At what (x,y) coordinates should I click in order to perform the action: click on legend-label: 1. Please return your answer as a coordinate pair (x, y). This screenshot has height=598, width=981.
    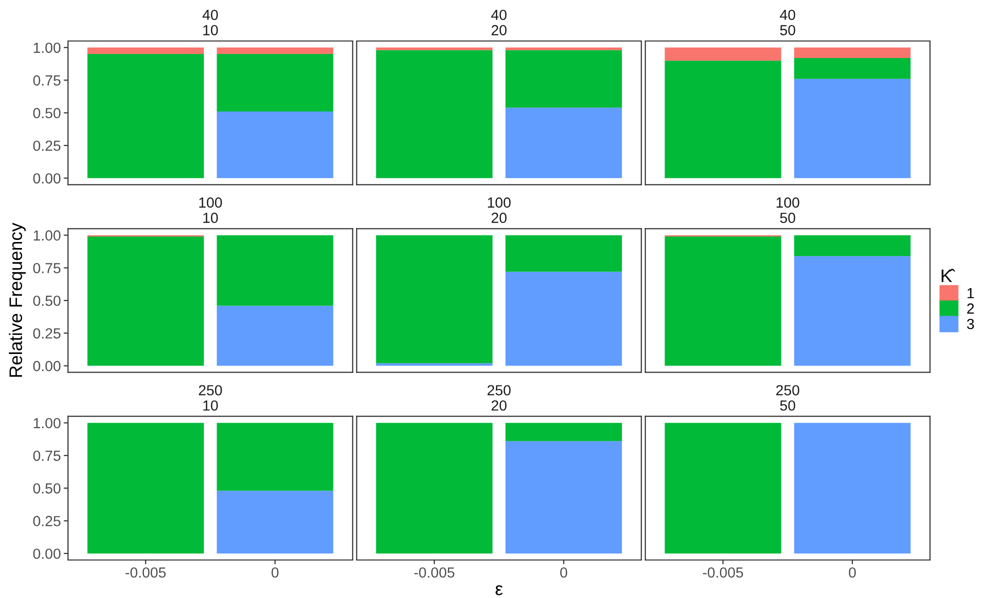
    Looking at the image, I should click on (971, 293).